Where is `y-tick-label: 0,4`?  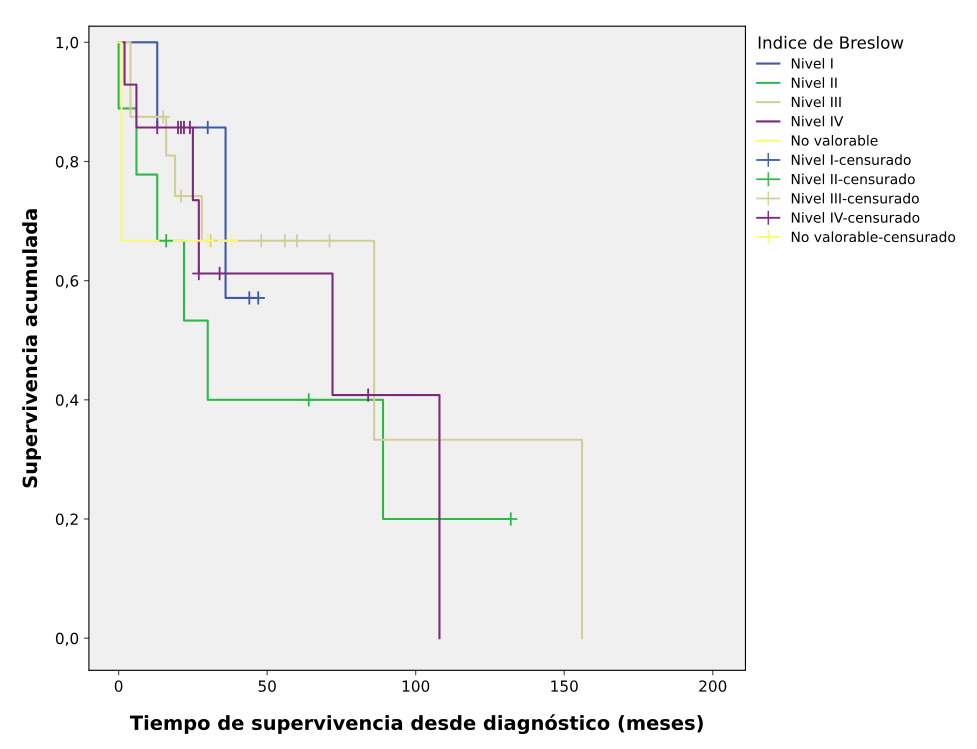 y-tick-label: 0,4 is located at coordinates (67, 401).